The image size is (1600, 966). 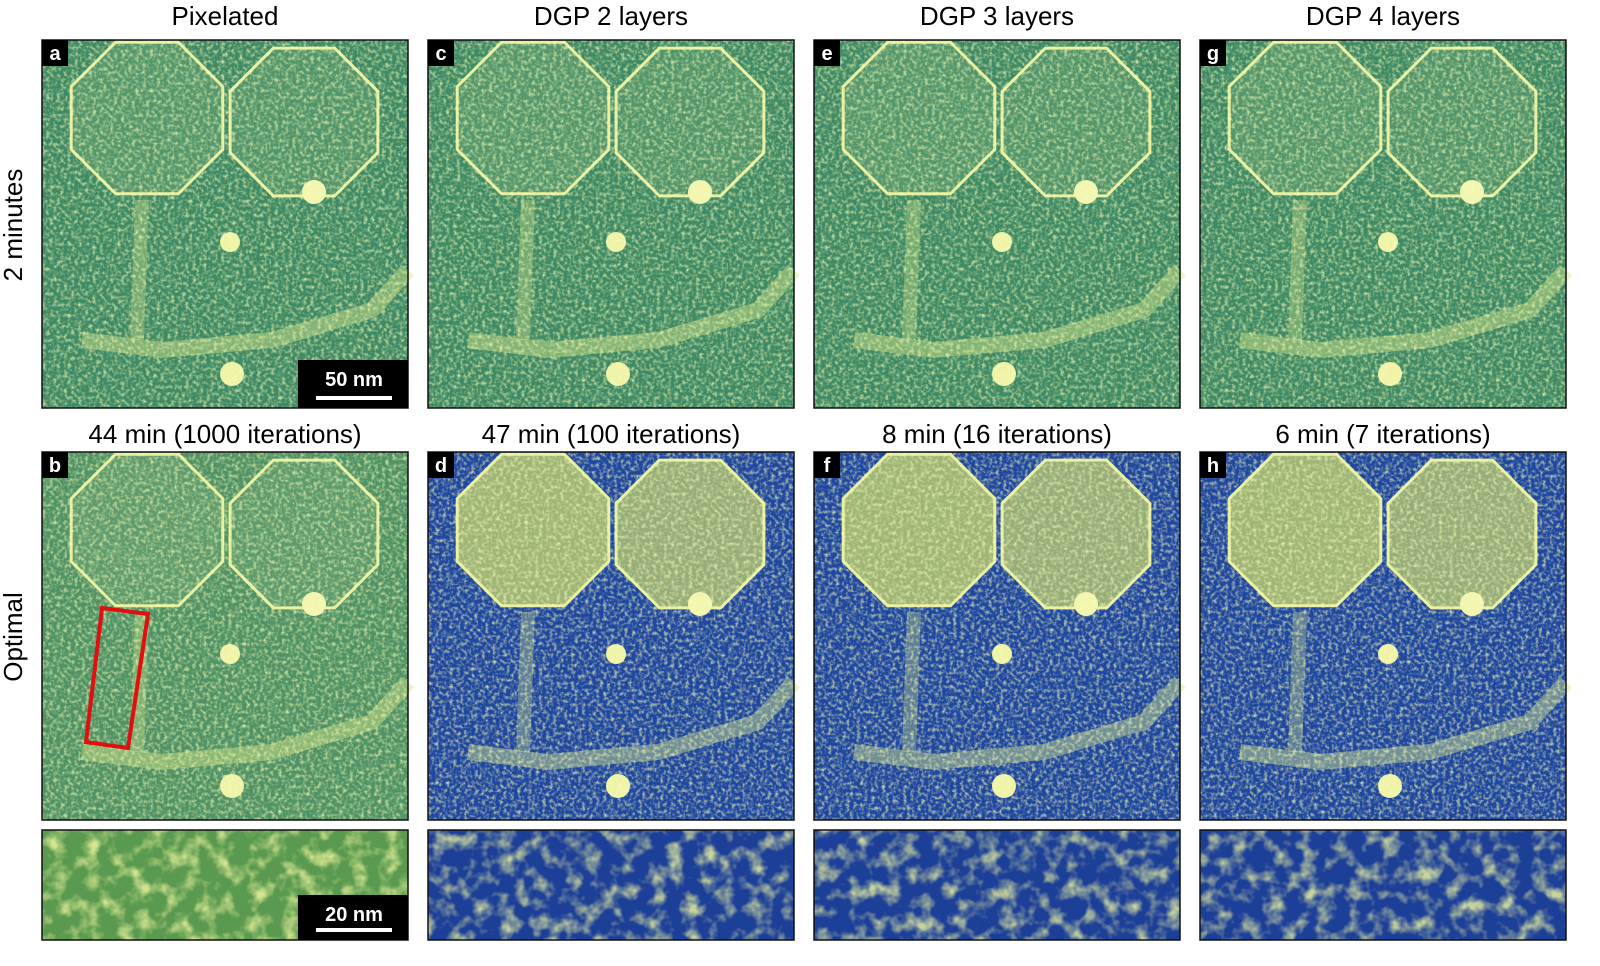 I want to click on panel-letter: d, so click(x=441, y=466).